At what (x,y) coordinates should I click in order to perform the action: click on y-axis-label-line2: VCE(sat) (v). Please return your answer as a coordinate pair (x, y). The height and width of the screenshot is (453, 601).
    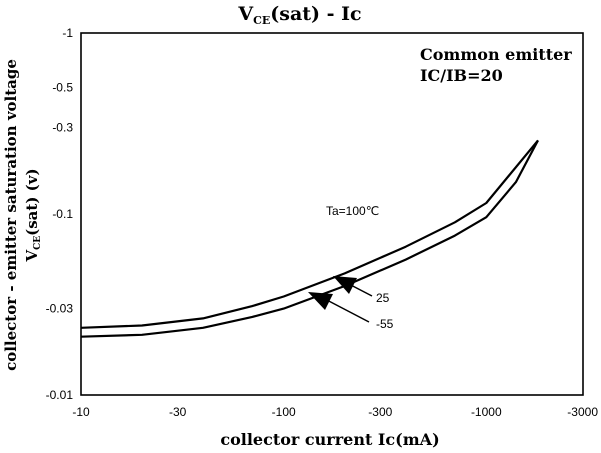
    Looking at the image, I should click on (33, 215).